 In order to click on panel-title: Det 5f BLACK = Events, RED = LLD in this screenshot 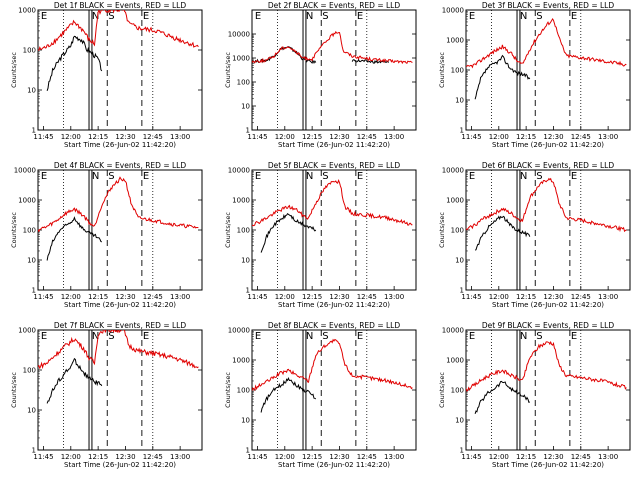, I will do `click(334, 165)`.